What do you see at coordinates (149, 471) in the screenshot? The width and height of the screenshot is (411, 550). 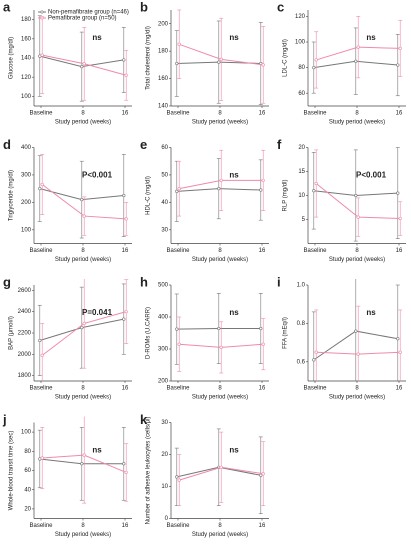 I see `y-axis-label: Number of adhesive leukocytes (cells/μl)` at bounding box center [149, 471].